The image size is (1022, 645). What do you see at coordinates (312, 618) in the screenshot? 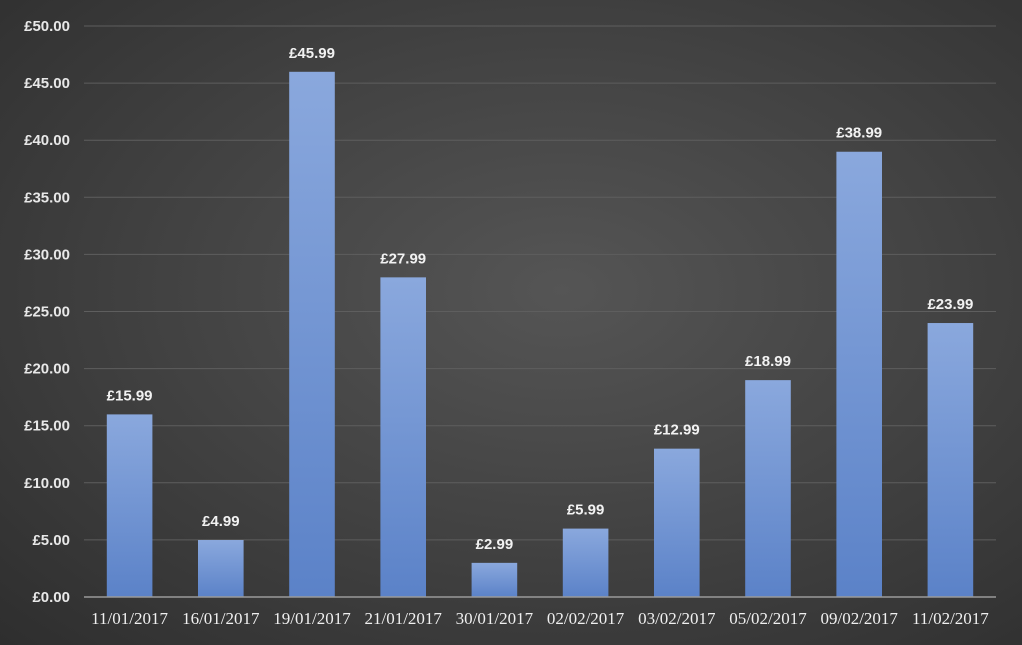
I see `x-tick-label: 19/01/2017` at bounding box center [312, 618].